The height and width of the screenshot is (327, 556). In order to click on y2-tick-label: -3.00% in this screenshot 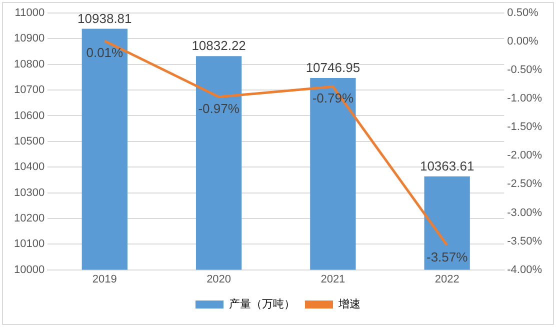, I will do `click(524, 212)`.